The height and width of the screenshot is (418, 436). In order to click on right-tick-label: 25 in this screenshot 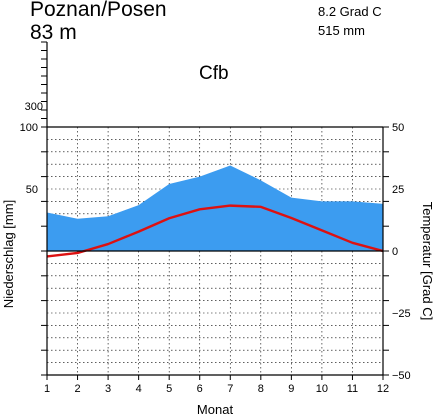, I will do `click(398, 190)`.